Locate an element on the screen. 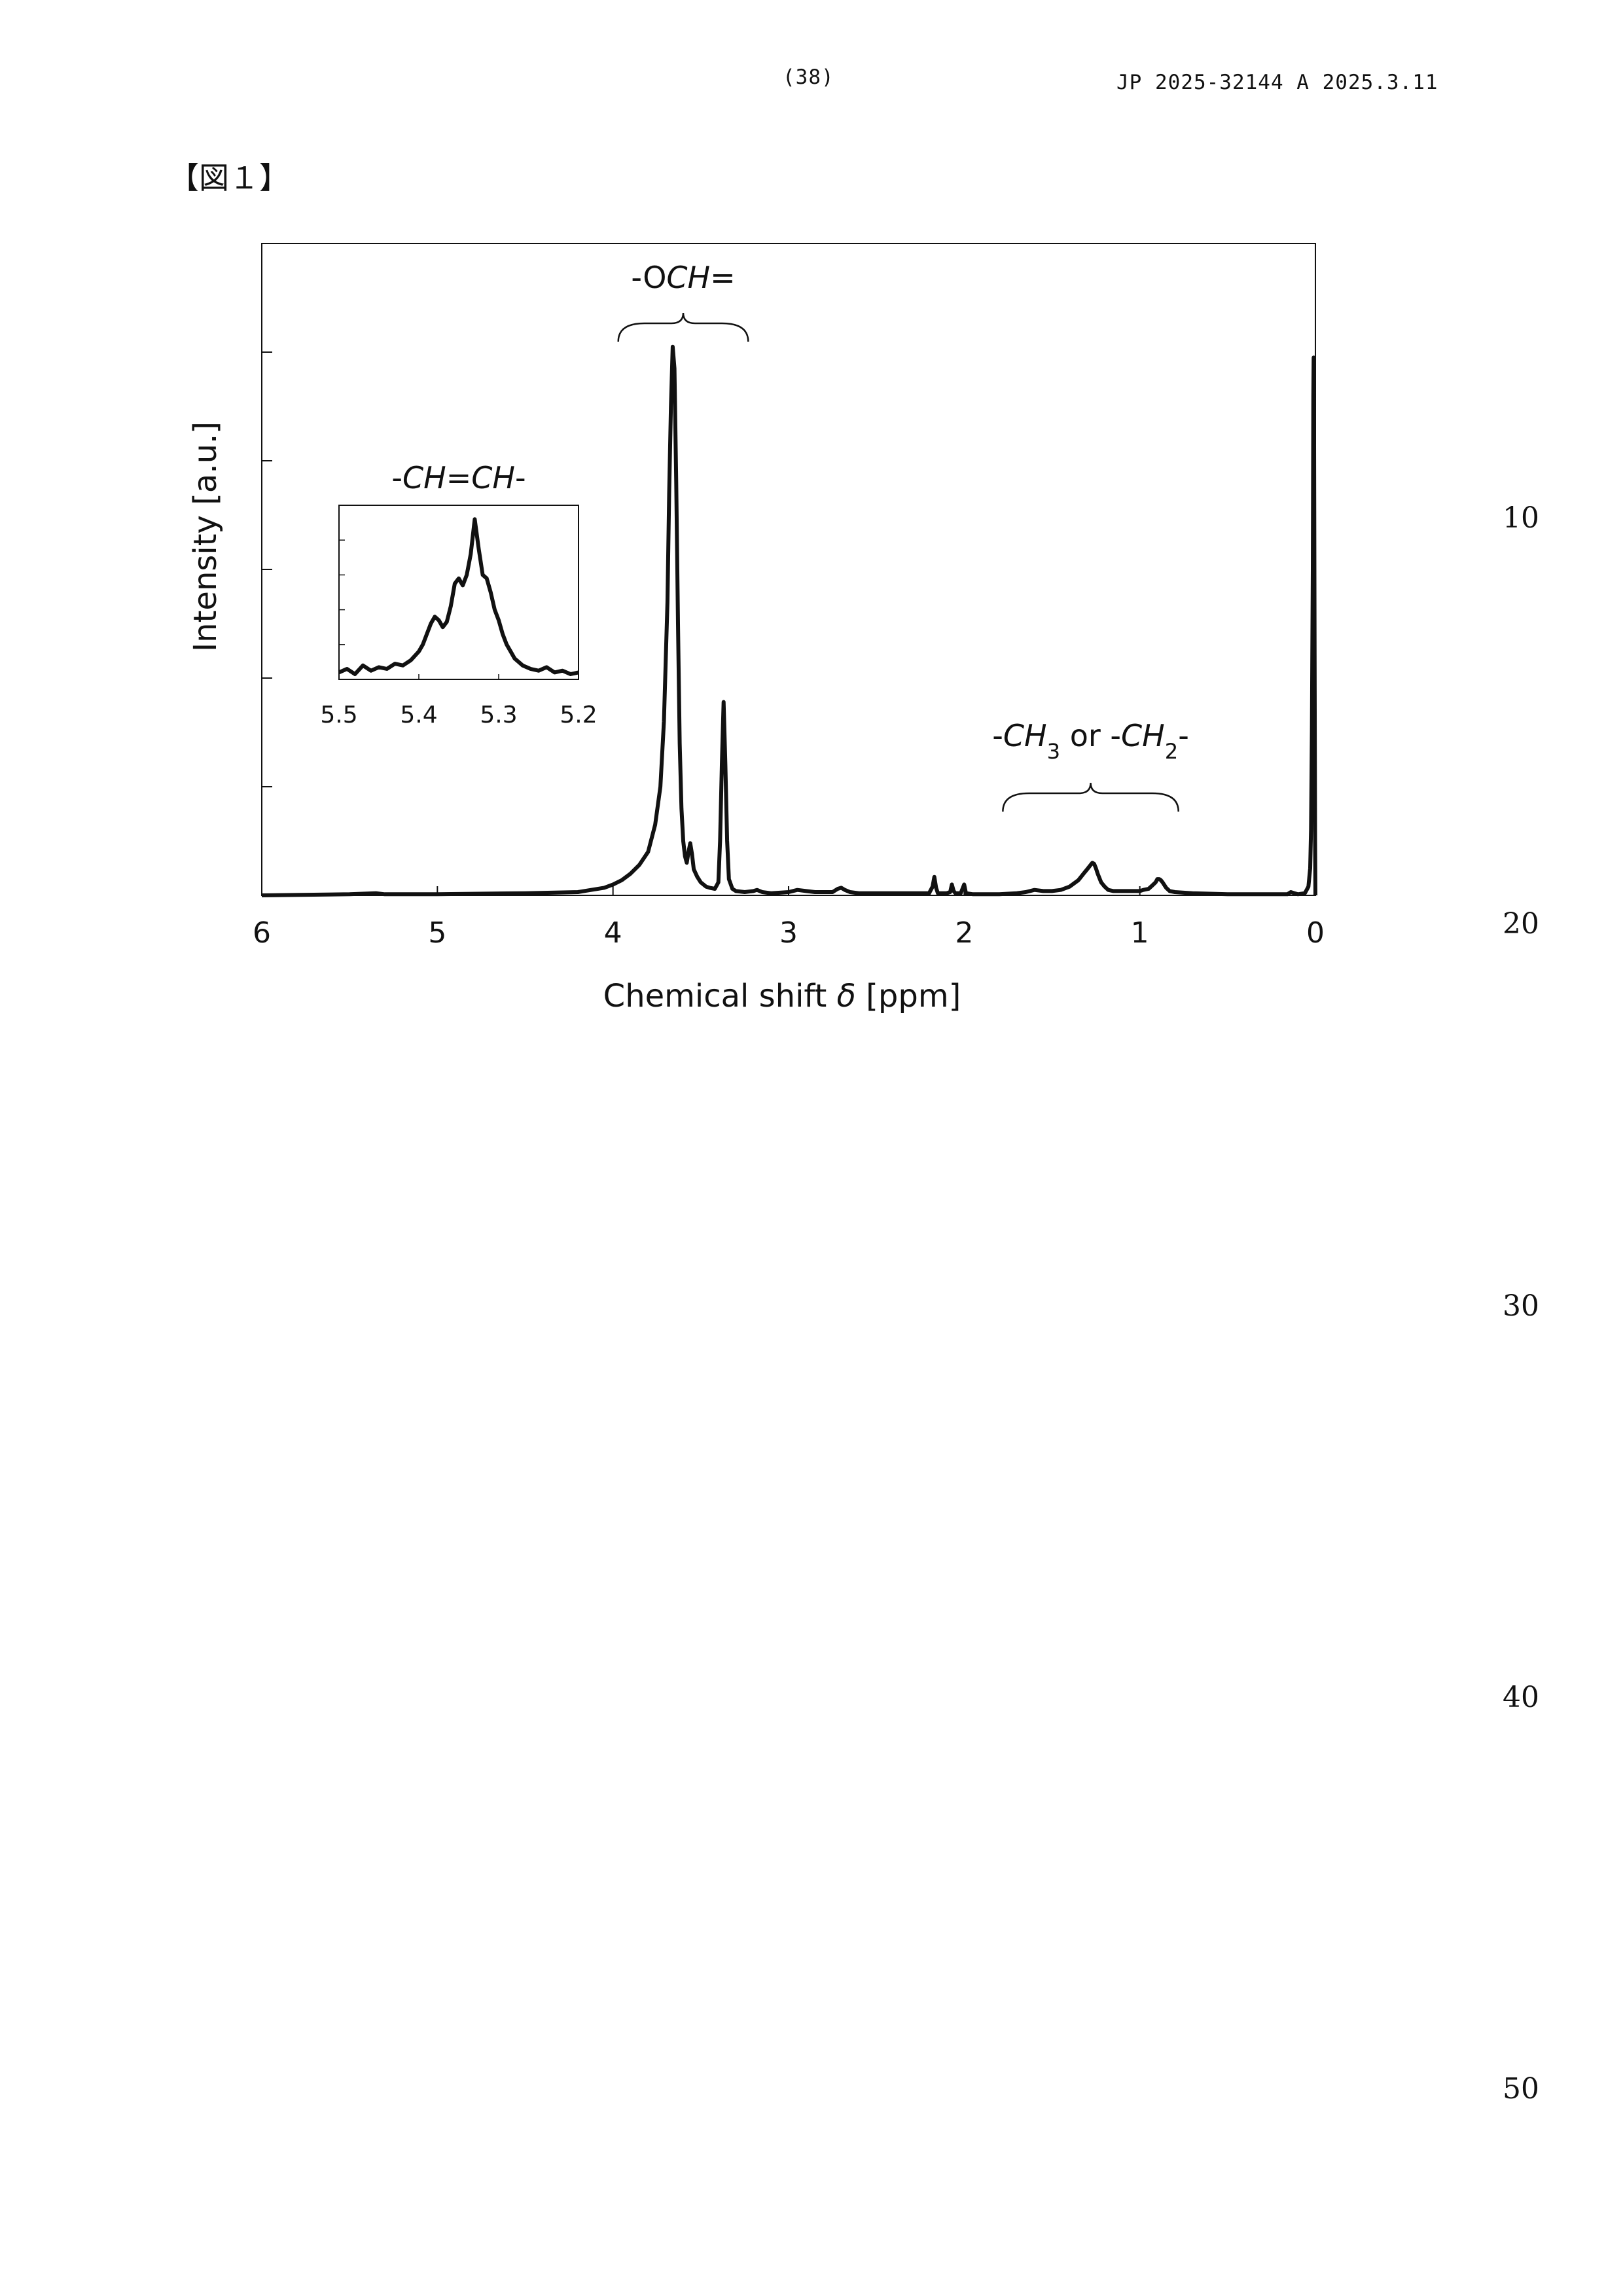 This screenshot has height=2296, width=1623. x-tick-label: 1 is located at coordinates (1140, 933).